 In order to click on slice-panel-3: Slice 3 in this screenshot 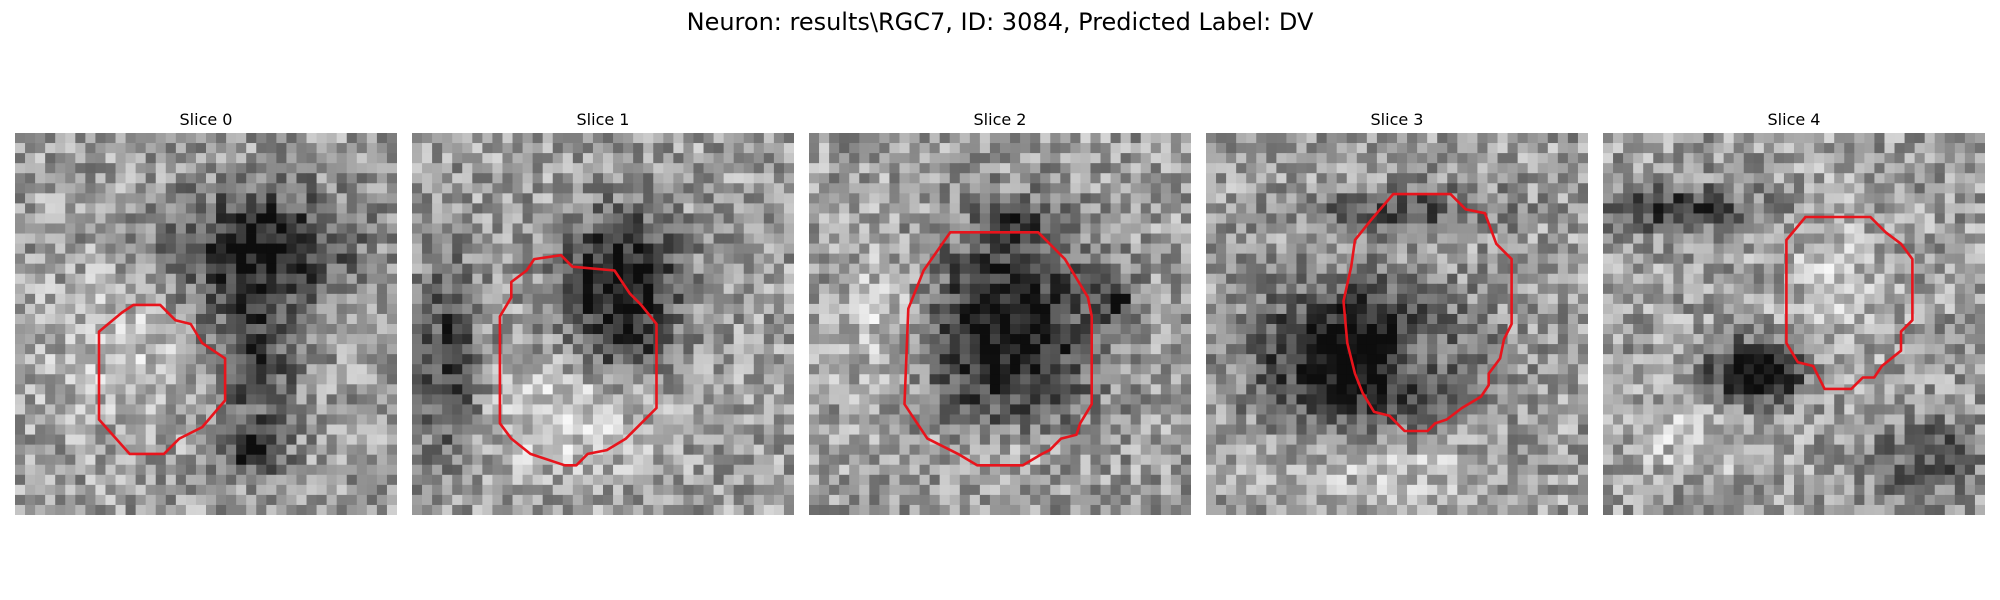, I will do `click(1397, 311)`.